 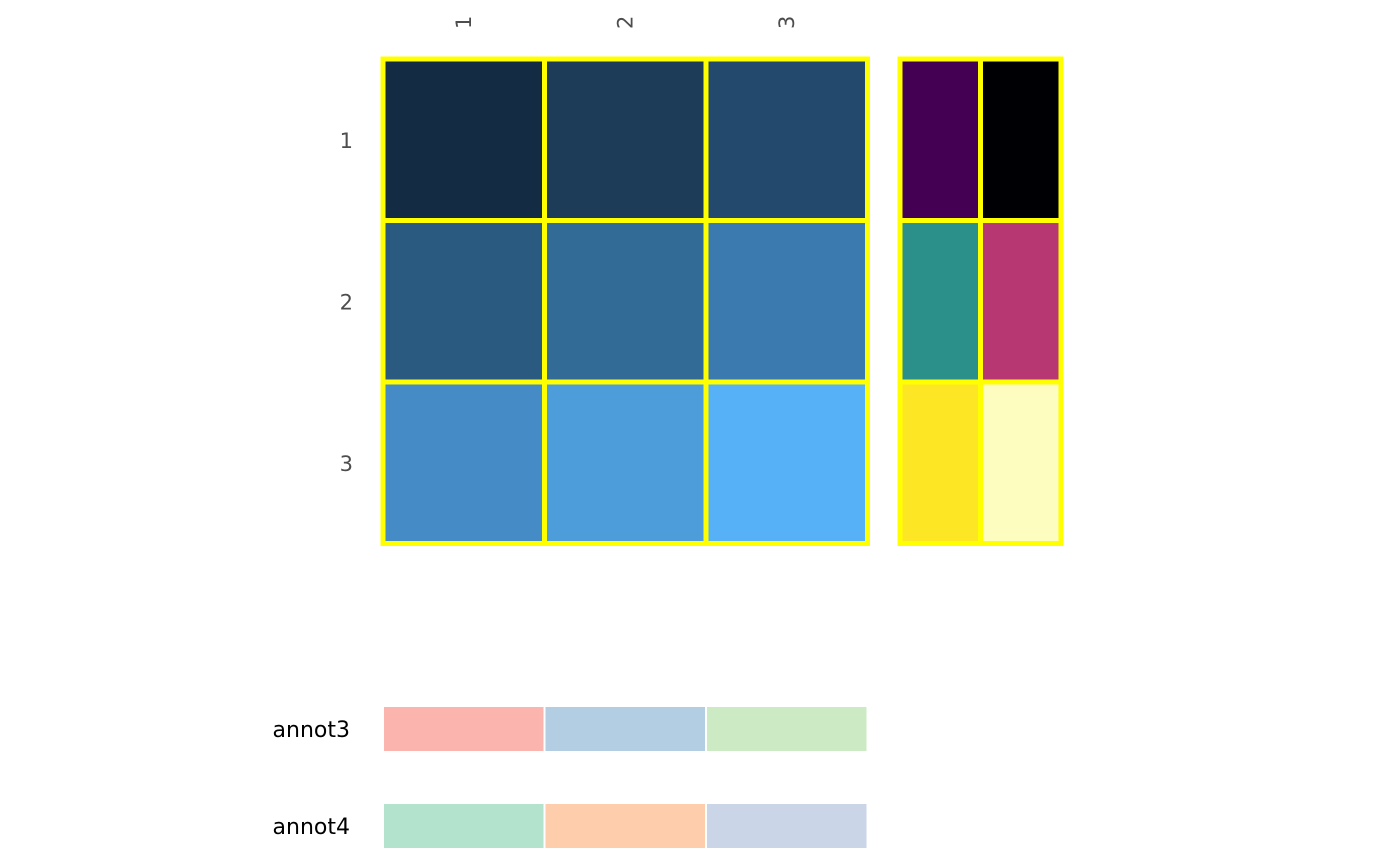 I want to click on row-tick-label: 1, so click(x=346, y=141).